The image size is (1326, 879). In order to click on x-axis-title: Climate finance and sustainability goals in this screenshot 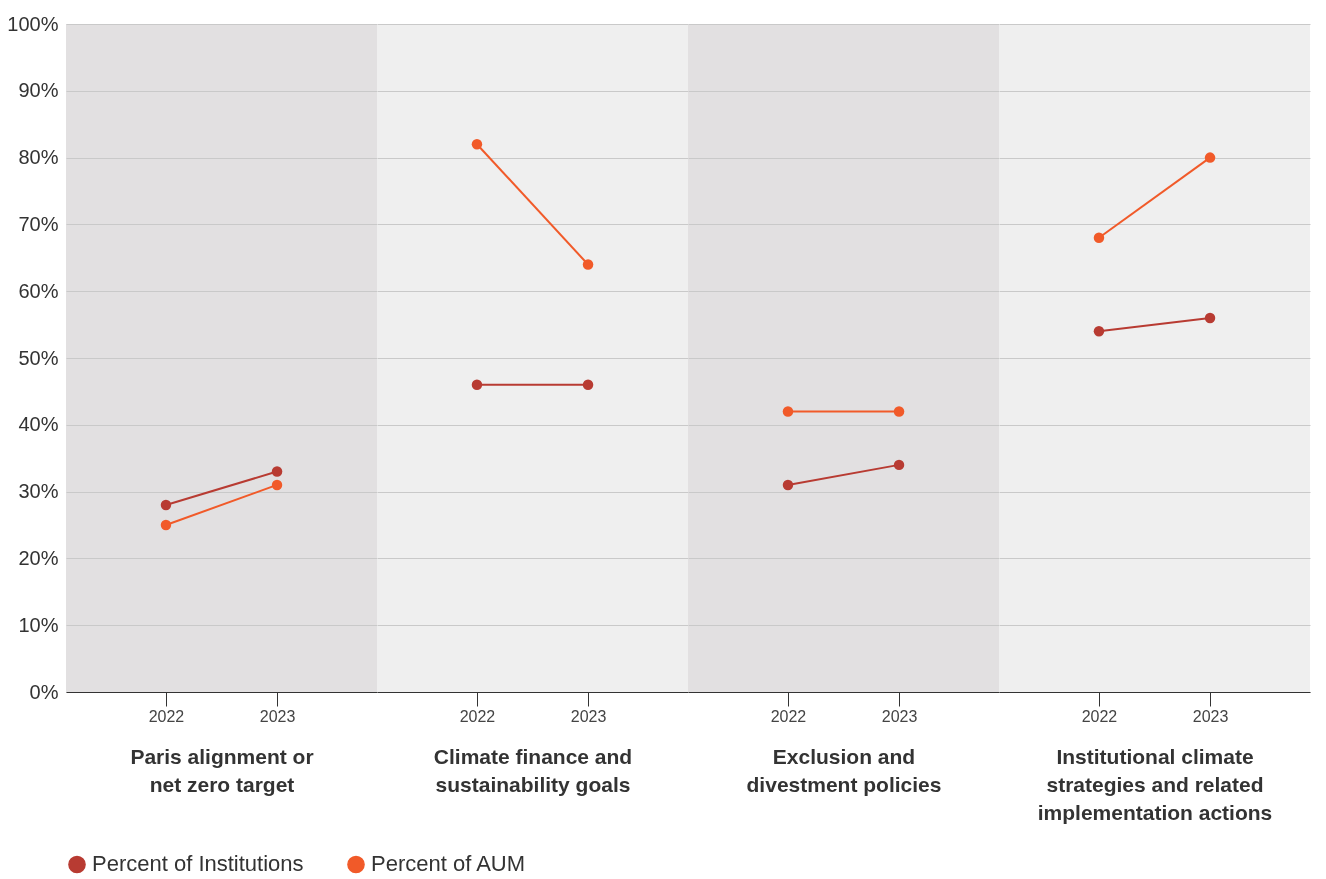, I will do `click(533, 770)`.